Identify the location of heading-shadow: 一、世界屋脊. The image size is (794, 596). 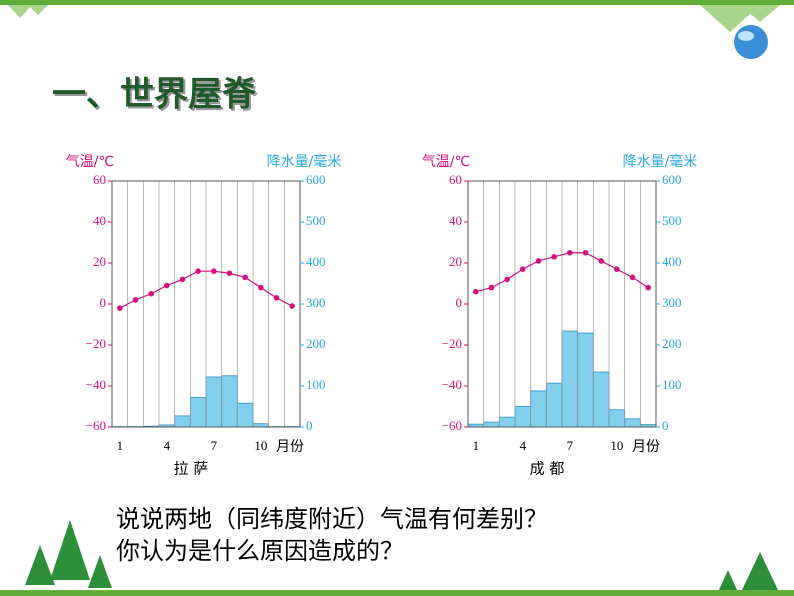
(156, 97).